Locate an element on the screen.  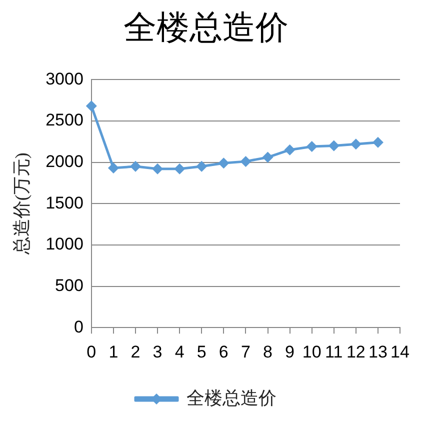
x-tick-label: 12 is located at coordinates (356, 352).